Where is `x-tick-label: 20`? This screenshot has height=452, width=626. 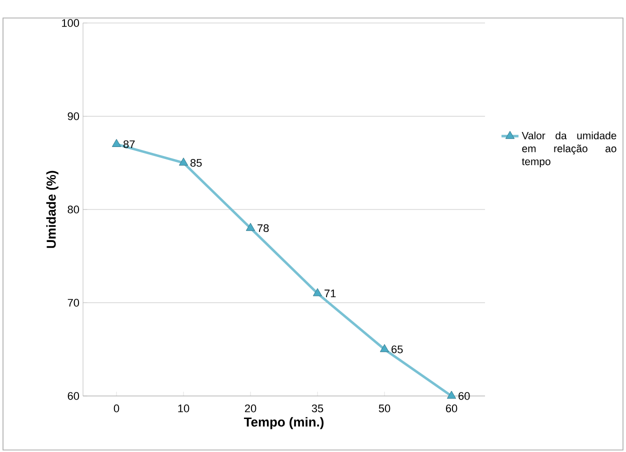
x-tick-label: 20 is located at coordinates (250, 408).